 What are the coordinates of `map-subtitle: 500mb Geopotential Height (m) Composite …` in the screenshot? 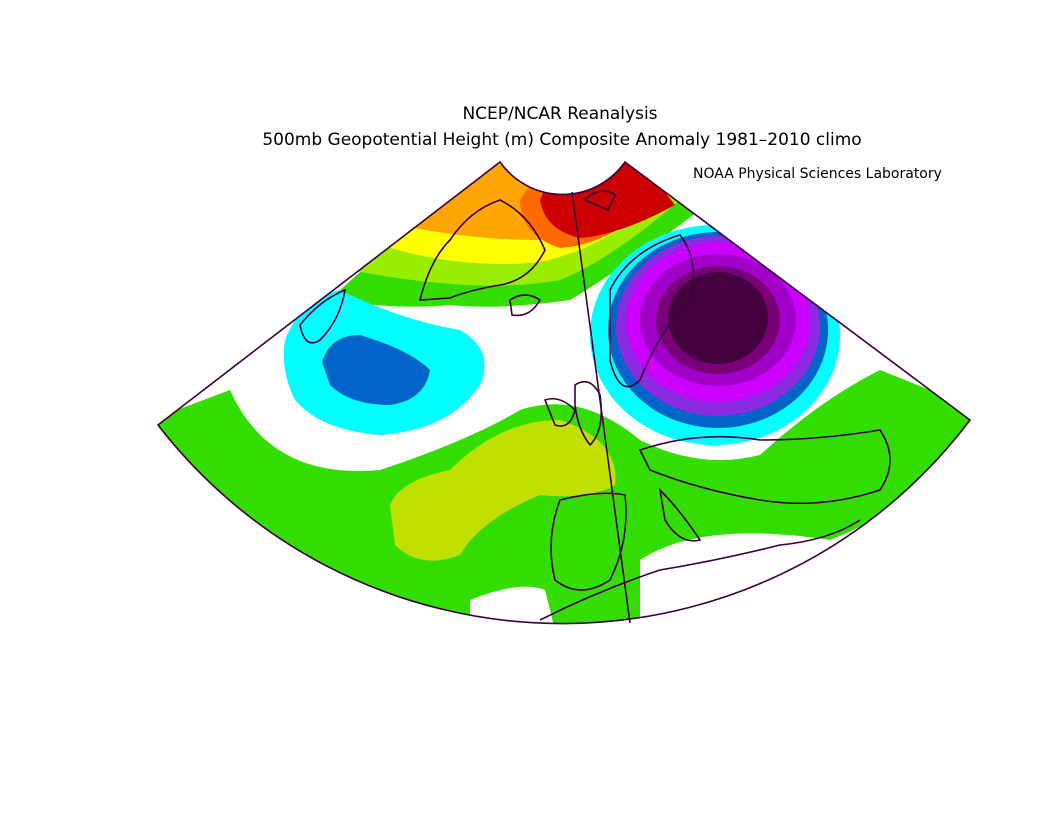 It's located at (561, 140).